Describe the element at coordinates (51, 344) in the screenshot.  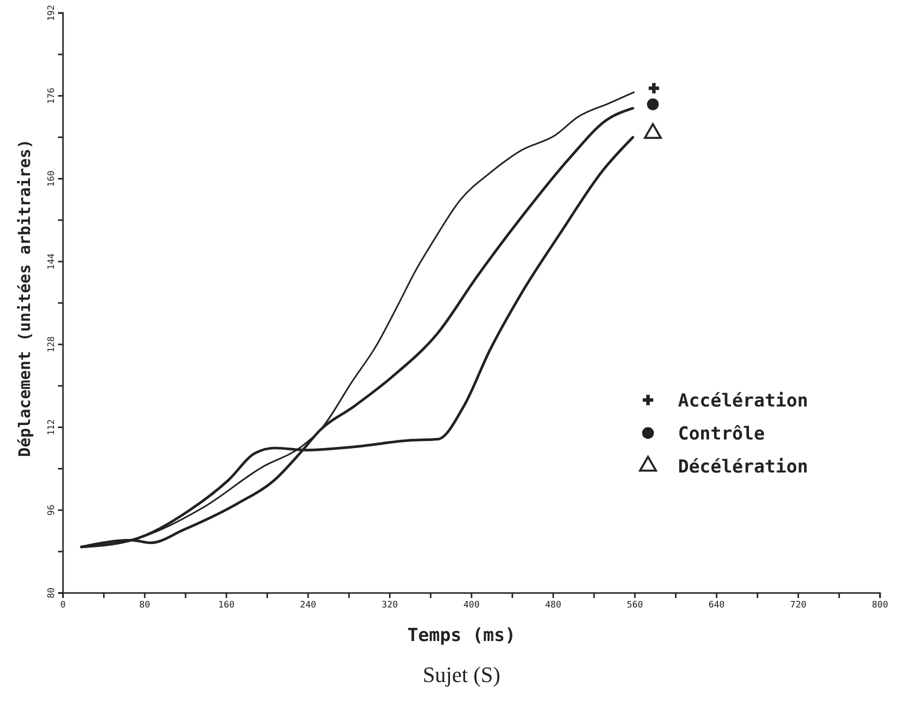
I see `y-tick-label: 128` at that location.